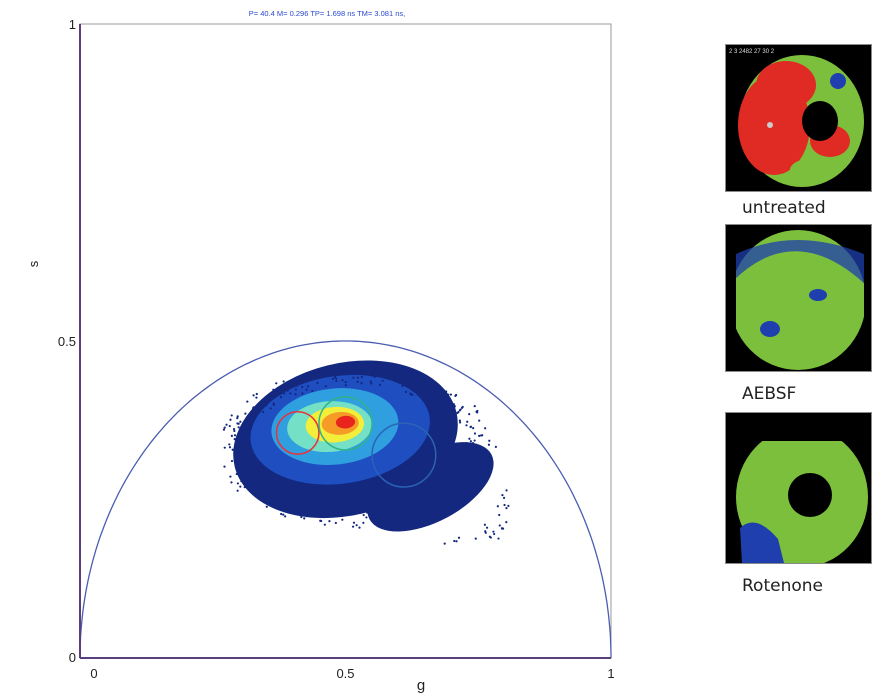 Image resolution: width=873 pixels, height=693 pixels. What do you see at coordinates (93, 673) in the screenshot?
I see `x-tick-label: 0` at bounding box center [93, 673].